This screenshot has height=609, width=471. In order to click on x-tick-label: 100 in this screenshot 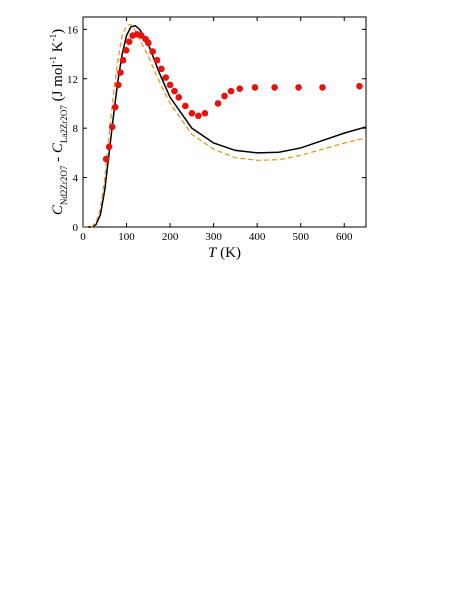, I will do `click(126, 237)`.